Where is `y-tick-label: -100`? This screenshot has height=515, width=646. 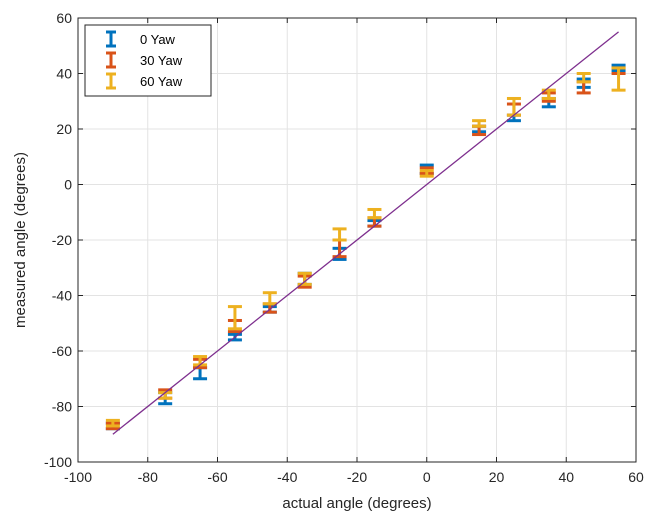 y-tick-label: -100 is located at coordinates (58, 462).